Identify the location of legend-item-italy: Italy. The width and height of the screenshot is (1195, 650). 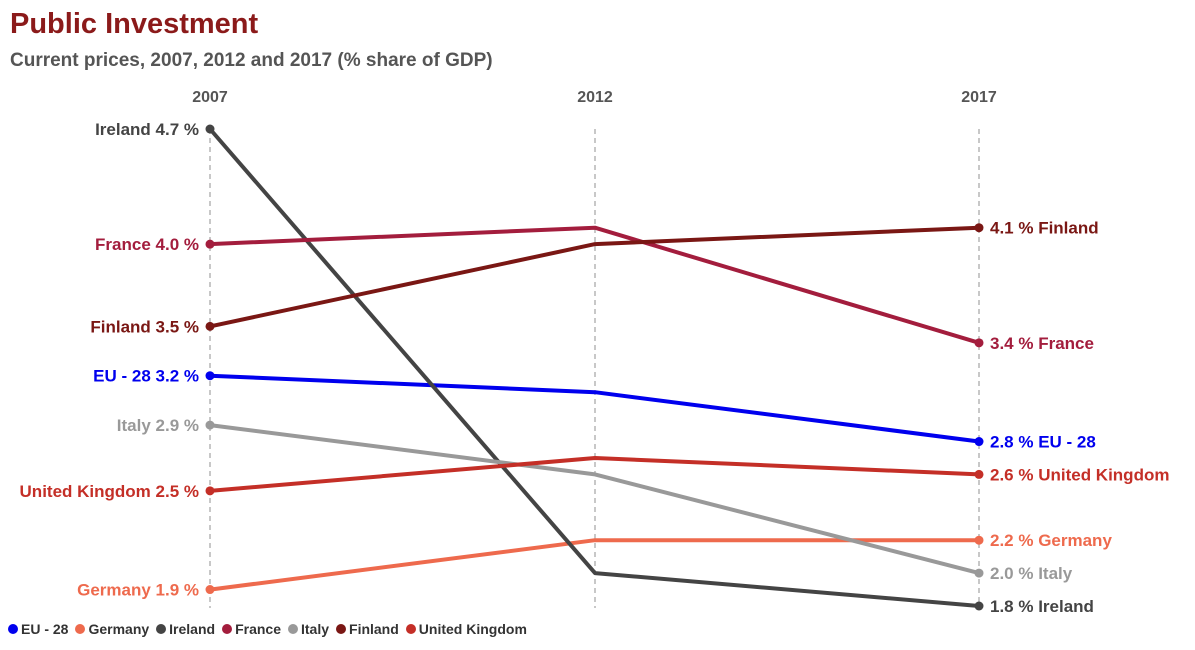
(308, 629).